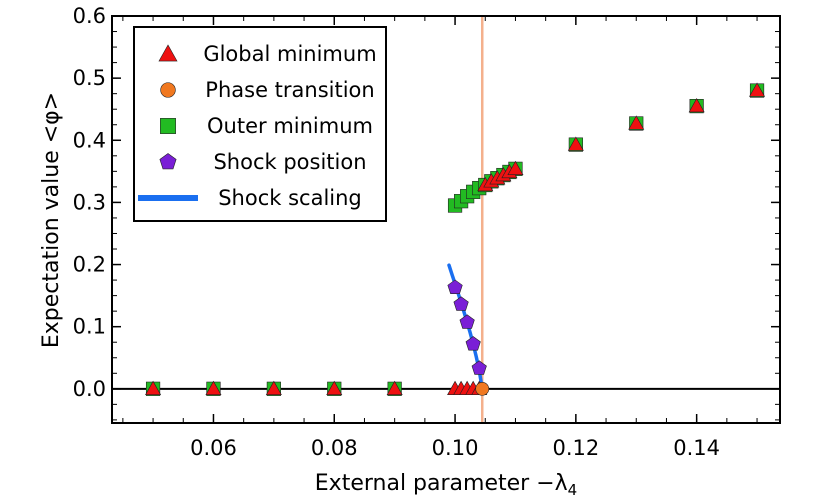 This screenshot has width=830, height=502. Describe the element at coordinates (89, 327) in the screenshot. I see `y-tick-label: 0.1` at that location.